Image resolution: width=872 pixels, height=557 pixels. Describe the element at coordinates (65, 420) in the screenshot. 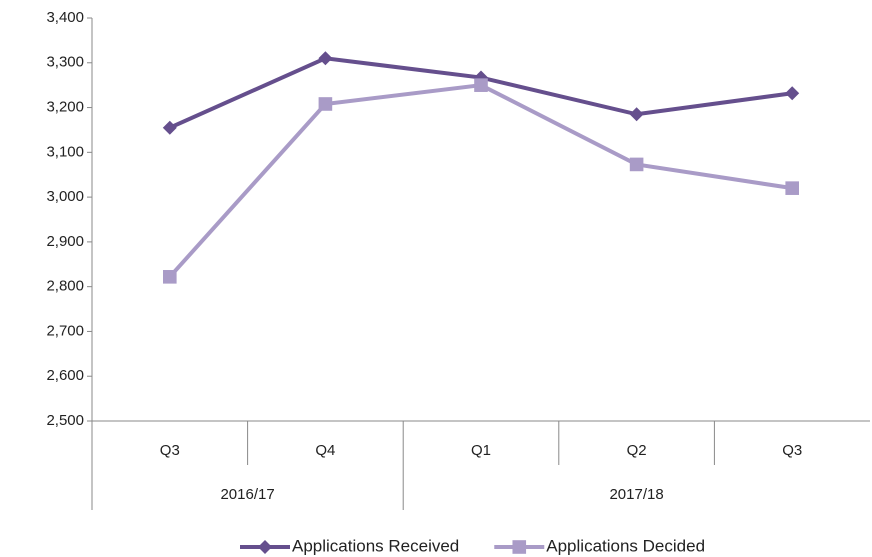

I see `y-tick-label: 2,500` at that location.